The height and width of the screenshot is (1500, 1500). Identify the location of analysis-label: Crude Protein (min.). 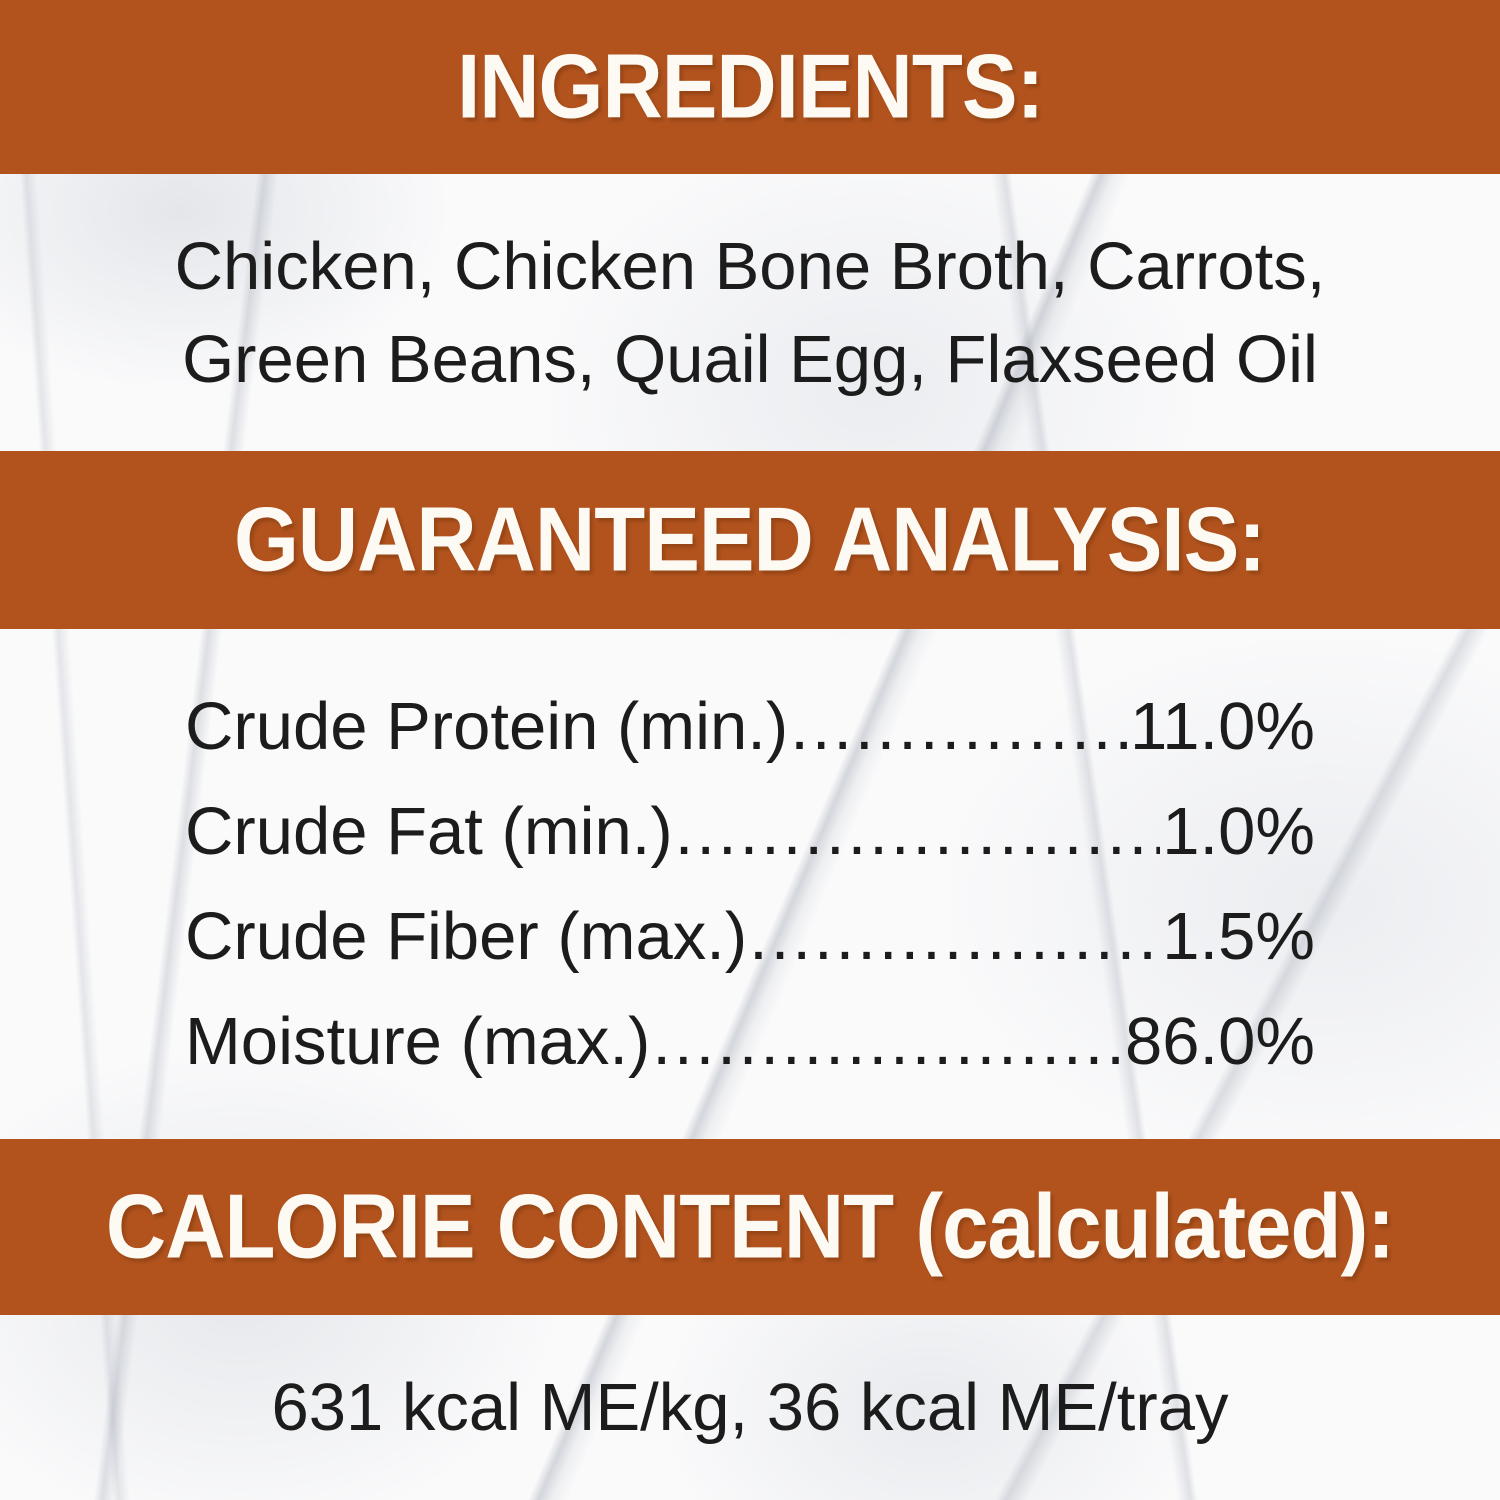
(487, 726).